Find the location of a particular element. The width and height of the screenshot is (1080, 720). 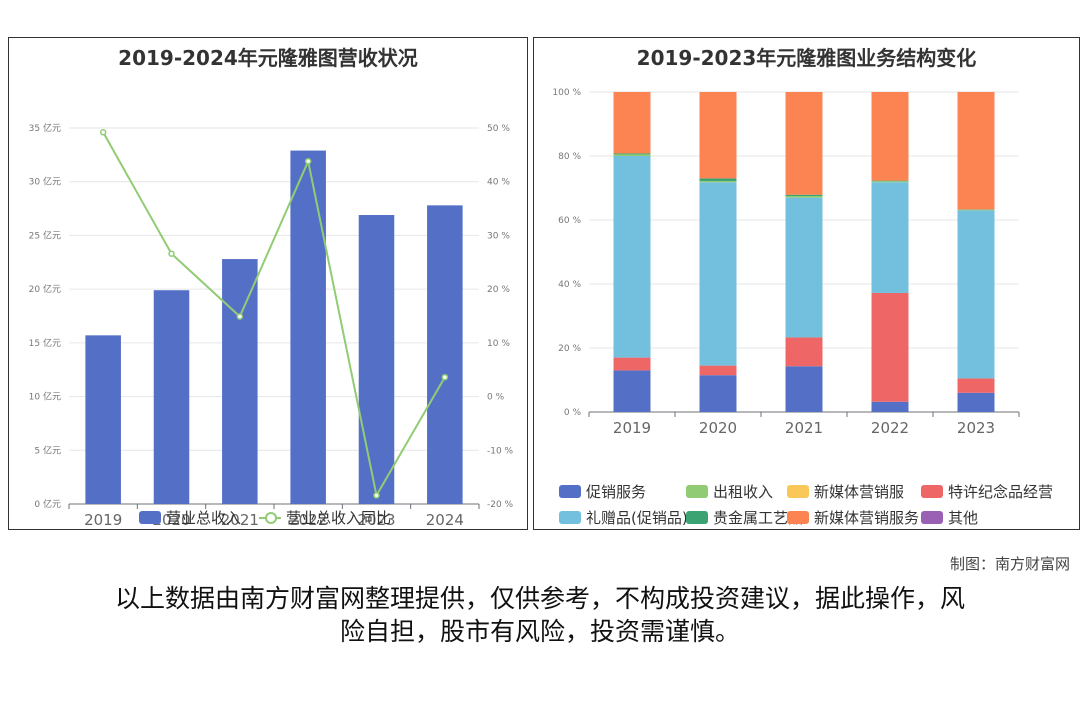

legend-item: 营业总收入 is located at coordinates (190, 518).